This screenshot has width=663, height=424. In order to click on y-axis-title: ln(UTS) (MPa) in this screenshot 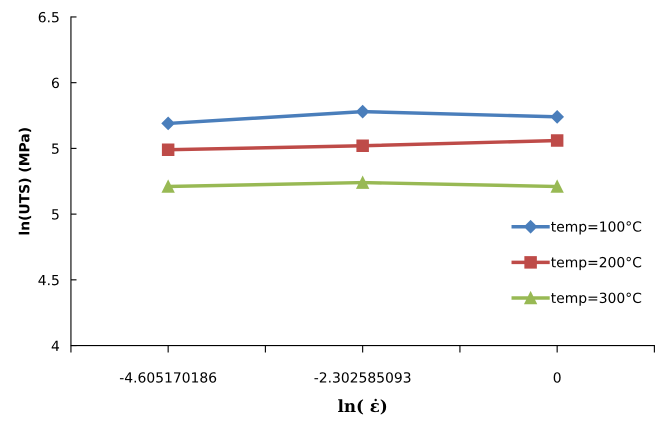, I will do `click(25, 181)`.